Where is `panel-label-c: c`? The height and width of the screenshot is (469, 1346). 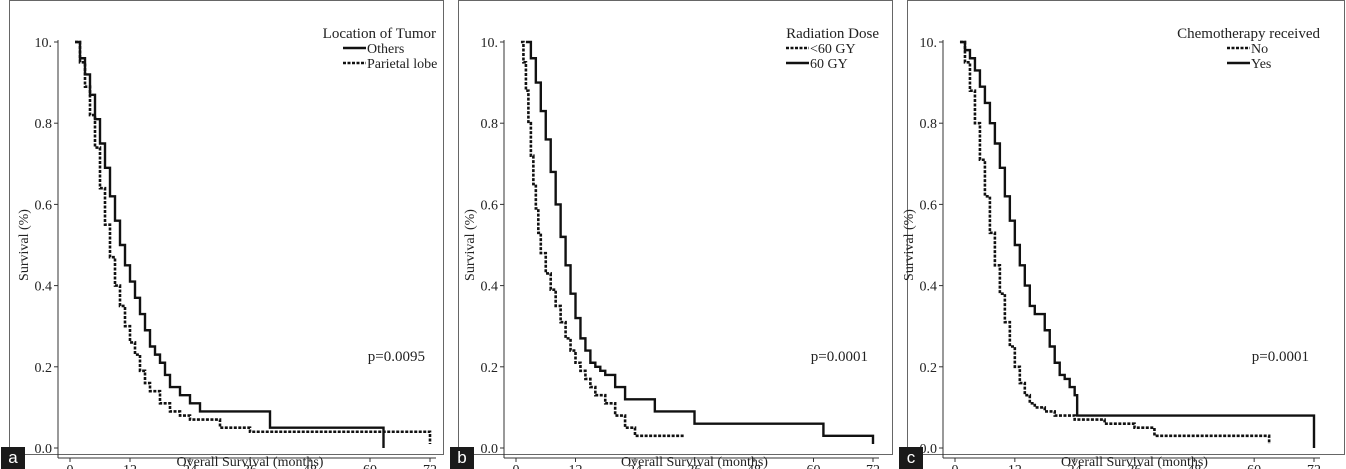
panel-label-c: c is located at coordinates (911, 458).